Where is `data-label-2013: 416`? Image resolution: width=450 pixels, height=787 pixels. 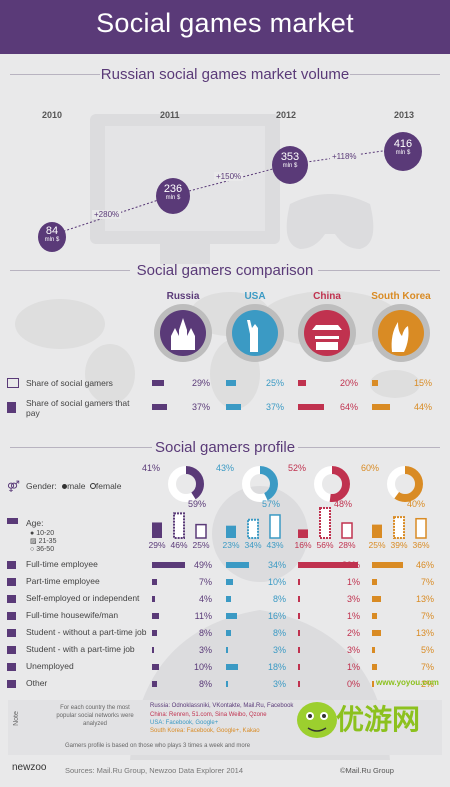
data-label-2013: 416 is located at coordinates (403, 144).